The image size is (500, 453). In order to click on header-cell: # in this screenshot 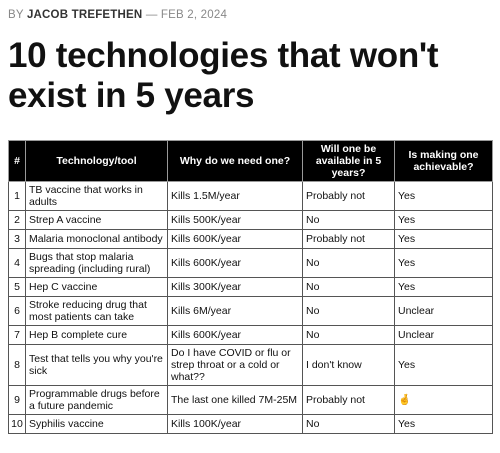, I will do `click(17, 161)`.